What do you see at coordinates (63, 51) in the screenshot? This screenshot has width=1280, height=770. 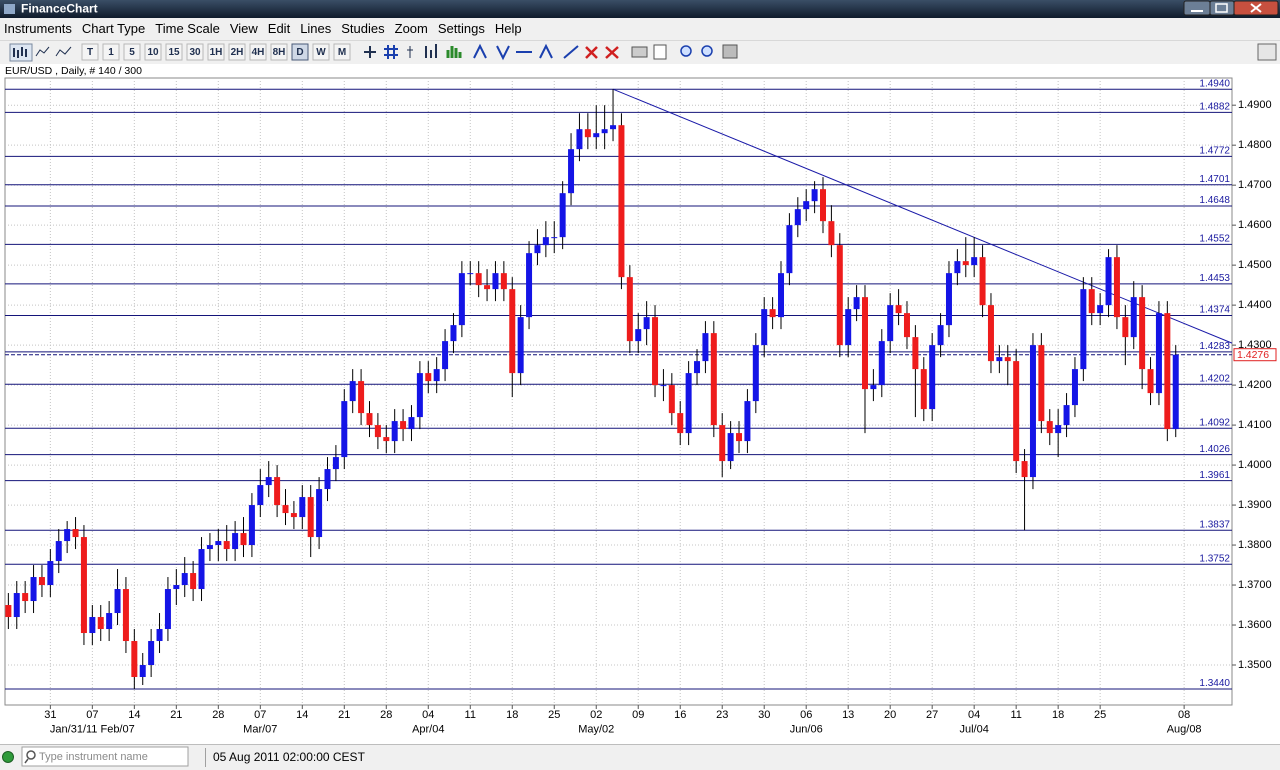 I see `area-icon` at bounding box center [63, 51].